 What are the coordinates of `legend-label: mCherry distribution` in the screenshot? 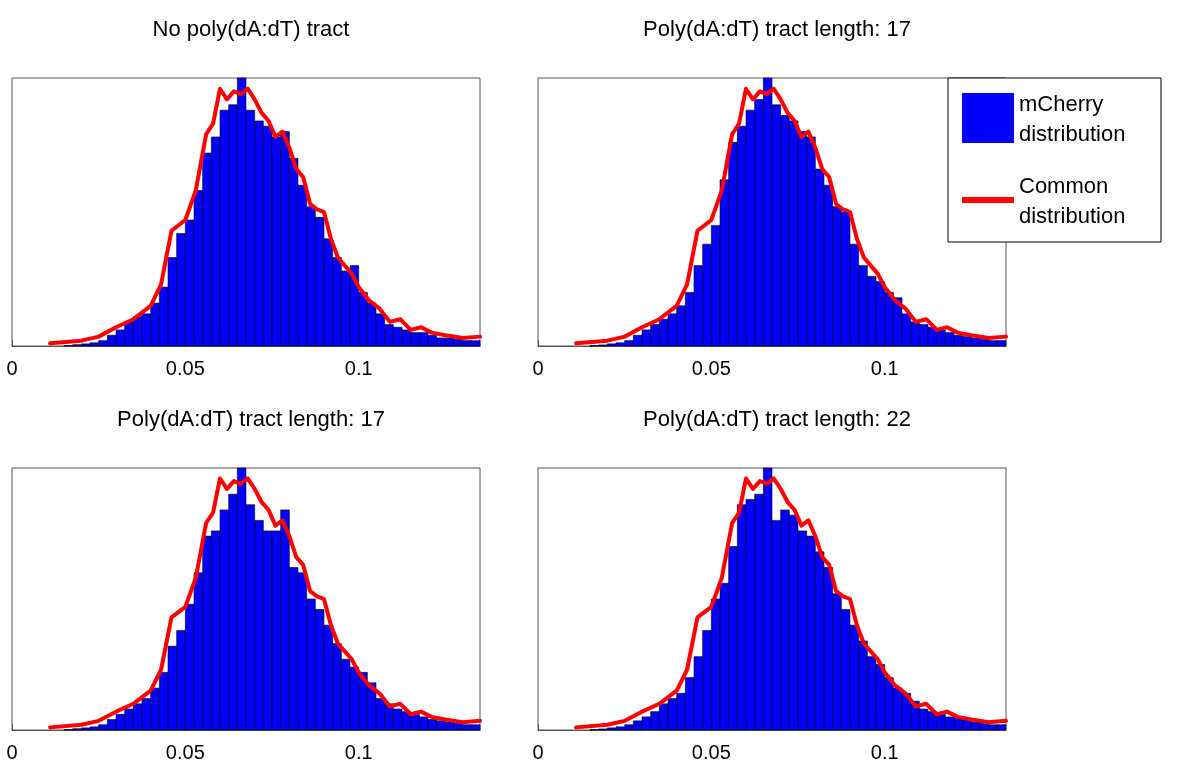 It's located at (1072, 118).